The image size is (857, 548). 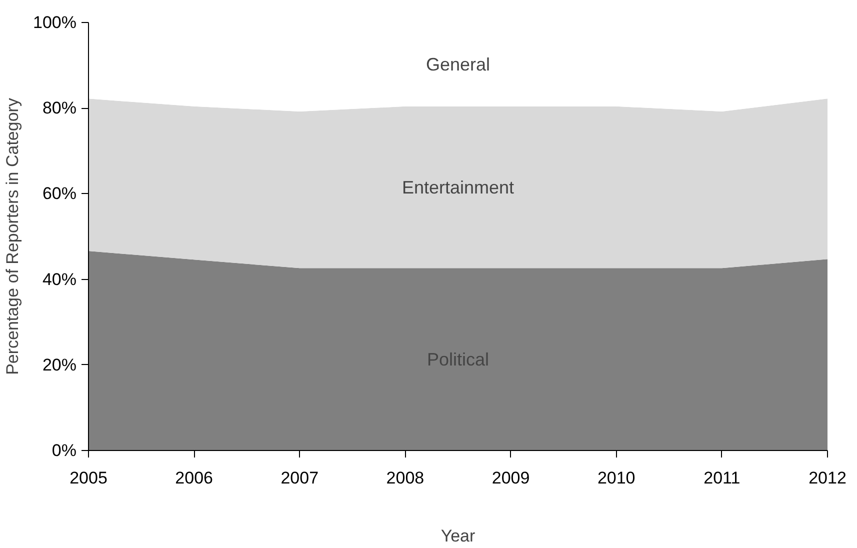 What do you see at coordinates (59, 279) in the screenshot?
I see `y-tick-label: 40%` at bounding box center [59, 279].